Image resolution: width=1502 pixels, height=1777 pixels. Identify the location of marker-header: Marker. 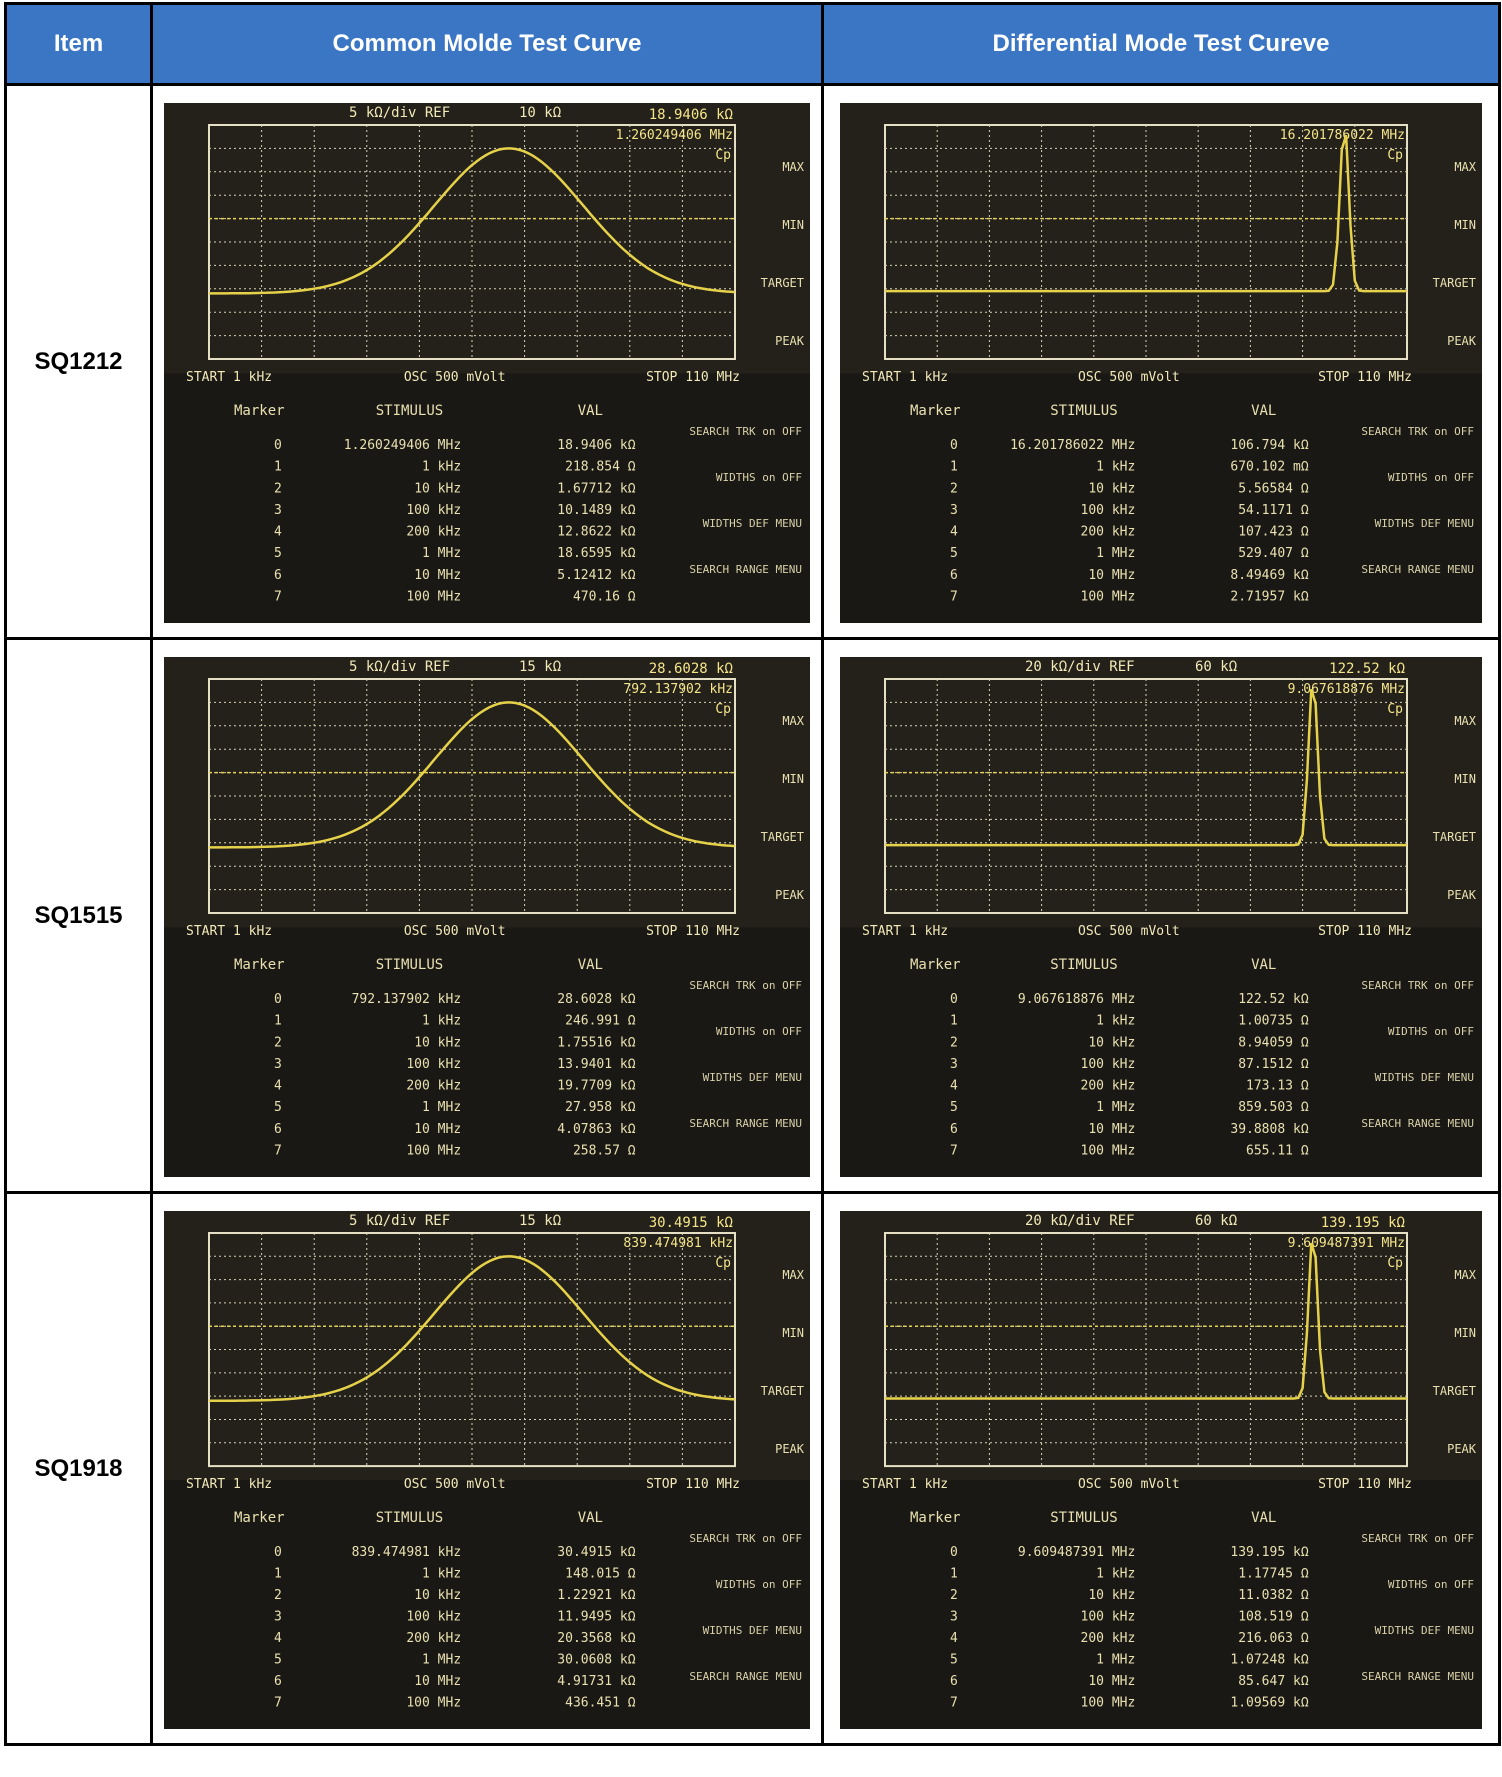
(935, 965).